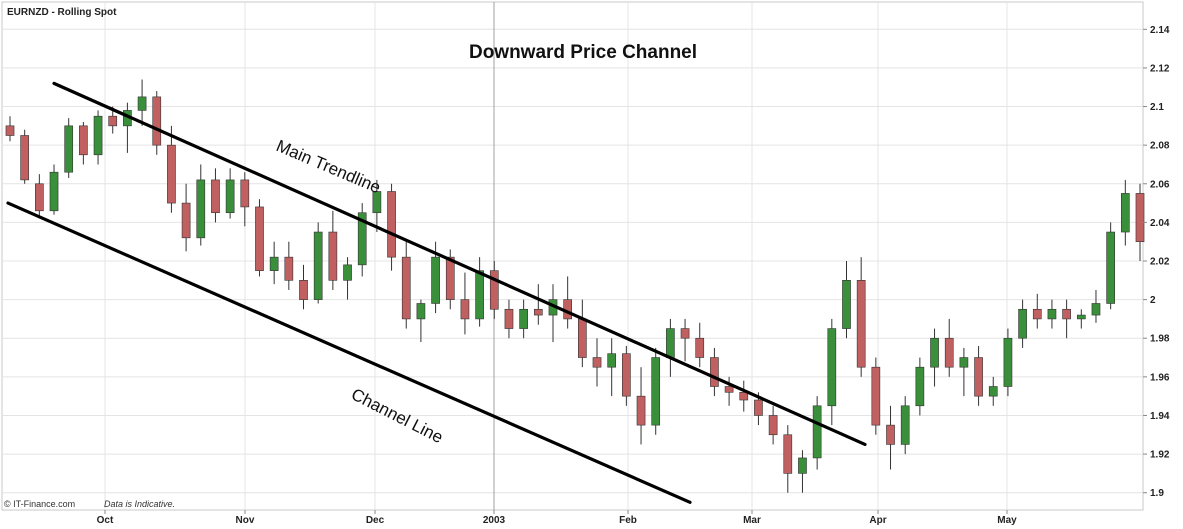  Describe the element at coordinates (628, 520) in the screenshot. I see `x-tick-label: Feb` at that location.